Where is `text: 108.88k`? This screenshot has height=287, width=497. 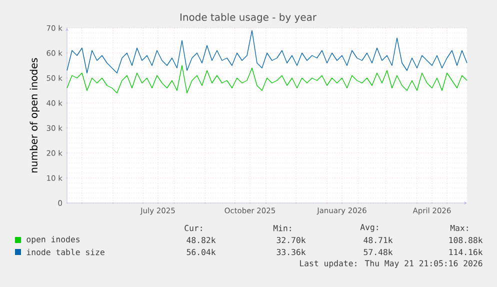
text: 108.88k is located at coordinates (466, 240).